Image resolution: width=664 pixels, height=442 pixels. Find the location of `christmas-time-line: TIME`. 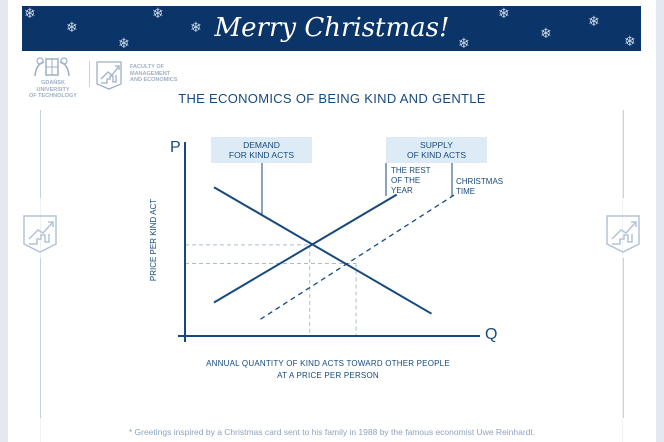

christmas-time-line: TIME is located at coordinates (466, 191).